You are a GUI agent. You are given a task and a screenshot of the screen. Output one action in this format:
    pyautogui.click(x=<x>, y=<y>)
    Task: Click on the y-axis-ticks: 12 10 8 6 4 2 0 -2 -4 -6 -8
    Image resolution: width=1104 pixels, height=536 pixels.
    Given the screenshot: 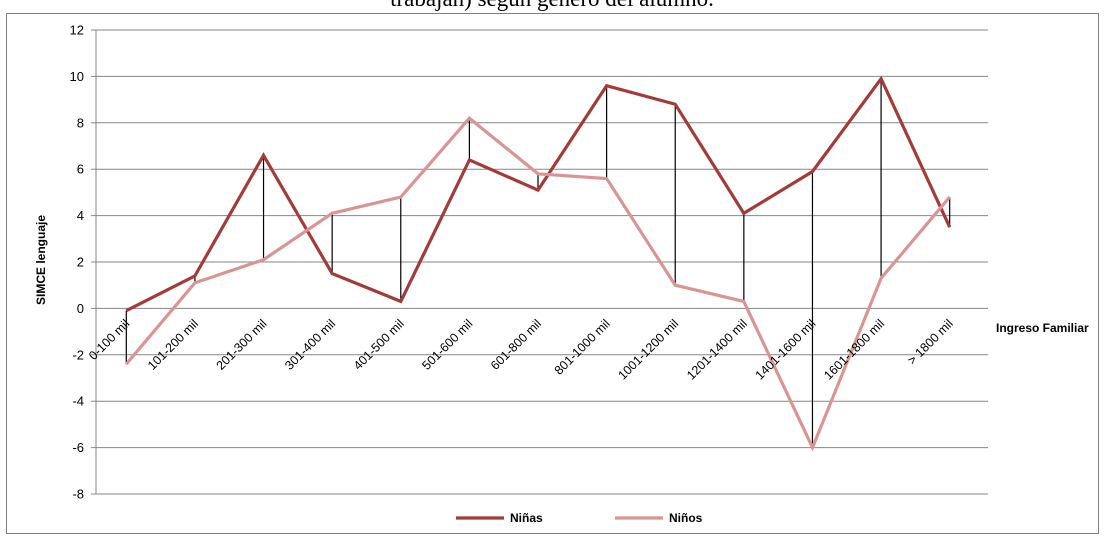 What is the action you would take?
    pyautogui.click(x=77, y=262)
    